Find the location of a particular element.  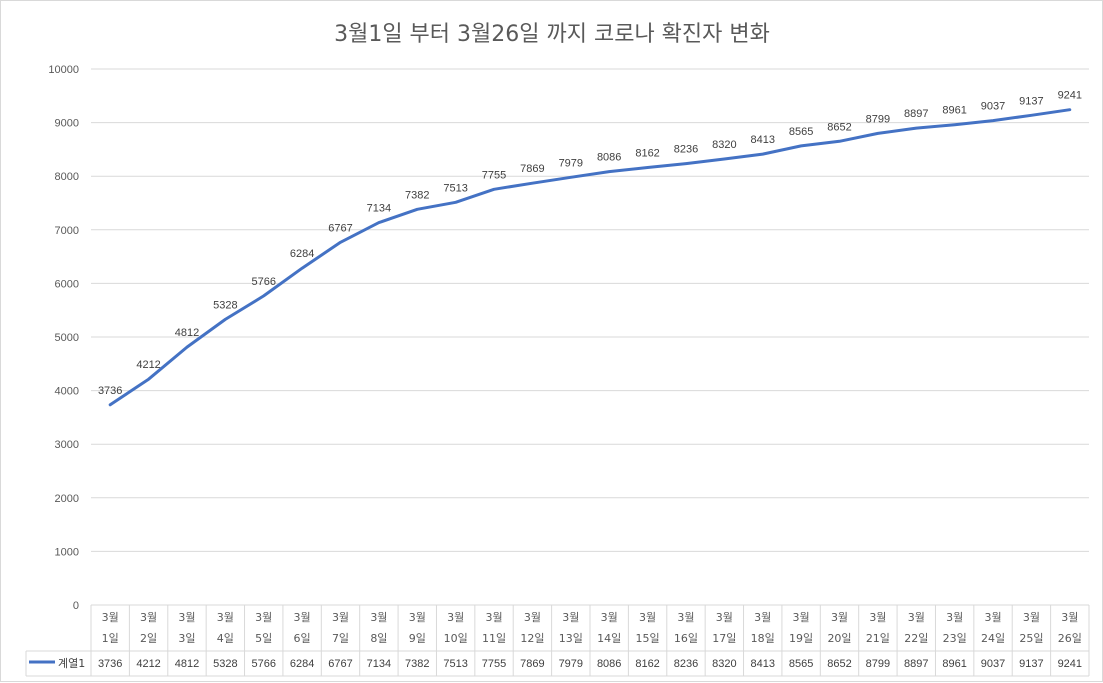

category-label-day-5: 5일 is located at coordinates (263, 638).